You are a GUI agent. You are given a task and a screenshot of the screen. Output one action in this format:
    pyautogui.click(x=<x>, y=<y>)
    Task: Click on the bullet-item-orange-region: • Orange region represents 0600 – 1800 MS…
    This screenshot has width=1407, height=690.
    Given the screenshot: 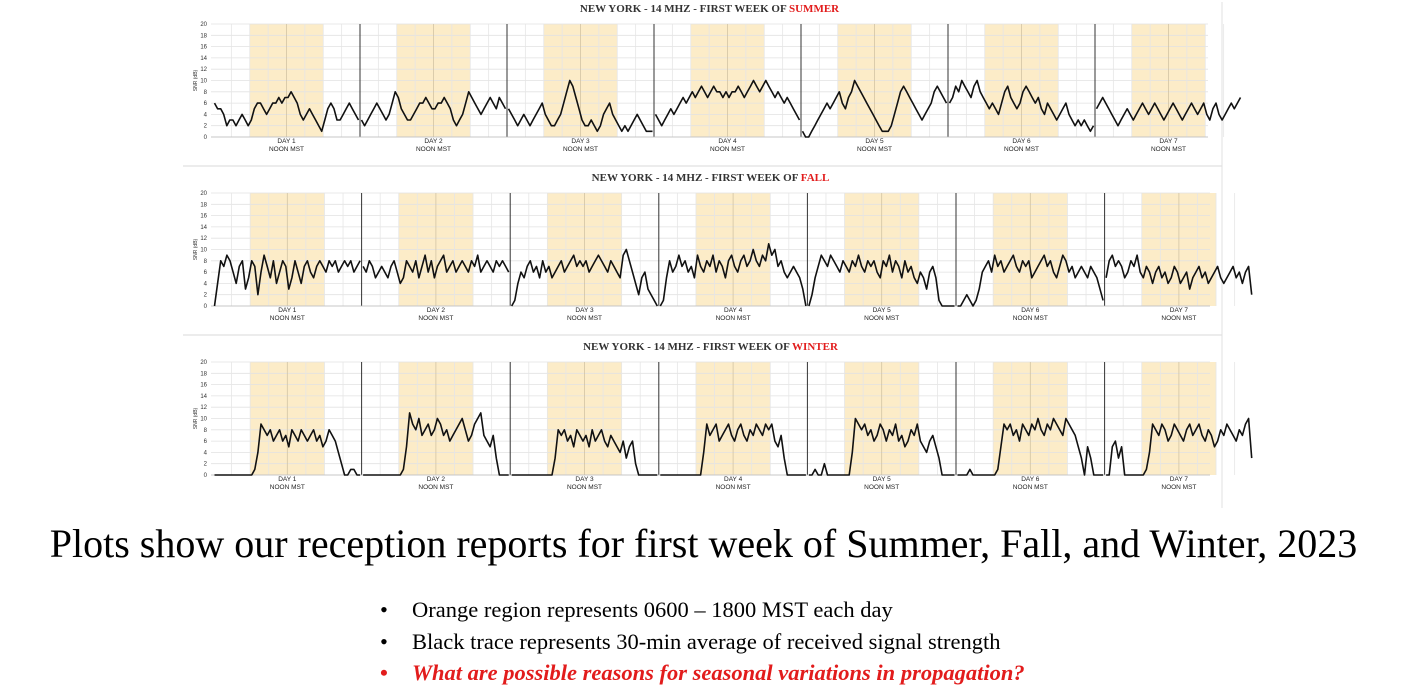 What is the action you would take?
    pyautogui.click(x=880, y=610)
    